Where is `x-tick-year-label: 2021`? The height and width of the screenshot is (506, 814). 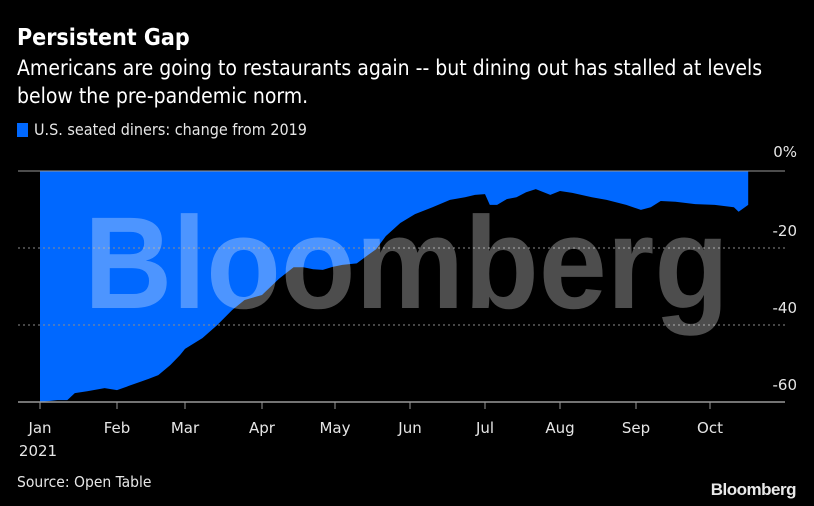
x-tick-year-label: 2021 is located at coordinates (38, 451).